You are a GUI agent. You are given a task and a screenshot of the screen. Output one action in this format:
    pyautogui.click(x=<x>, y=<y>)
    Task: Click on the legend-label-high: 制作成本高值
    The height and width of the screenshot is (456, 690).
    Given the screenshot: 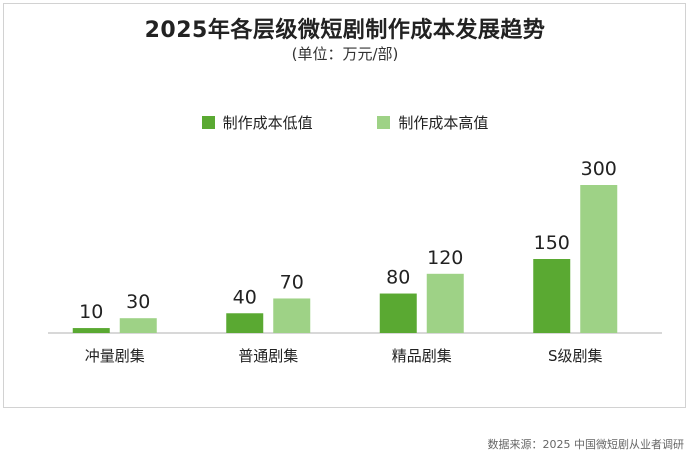 What is the action you would take?
    pyautogui.click(x=443, y=123)
    